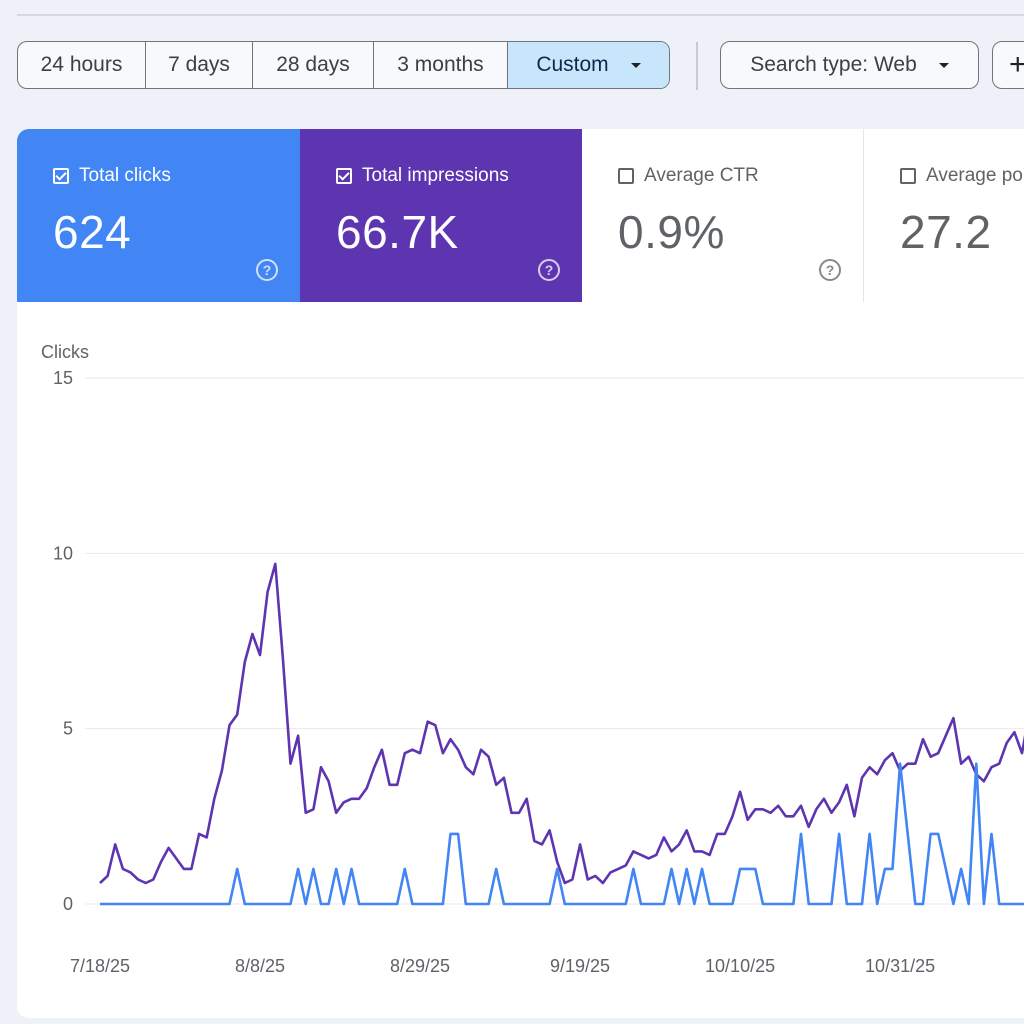 This screenshot has height=1024, width=1024. I want to click on date-range-selector: 24 hours 7 days 28 days 3 months Custom, so click(343, 65).